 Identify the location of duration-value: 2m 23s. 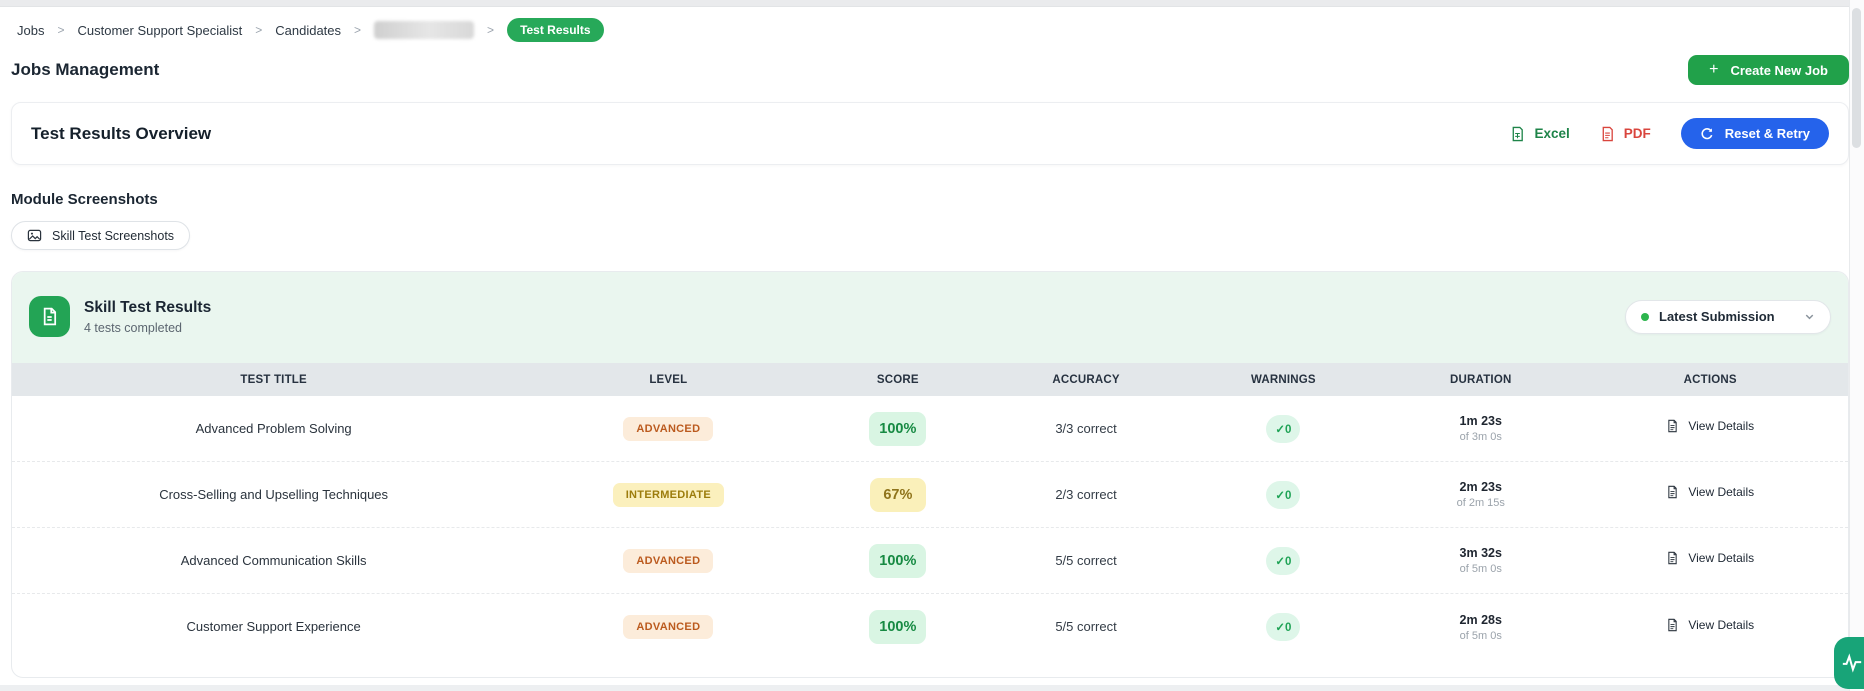
(1480, 487).